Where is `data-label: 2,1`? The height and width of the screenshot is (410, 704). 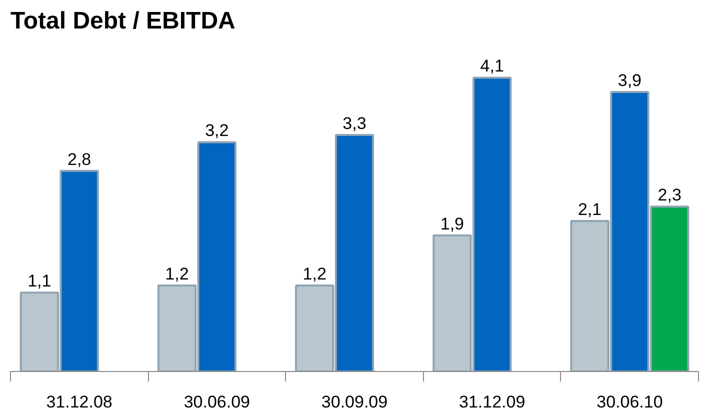 data-label: 2,1 is located at coordinates (590, 210).